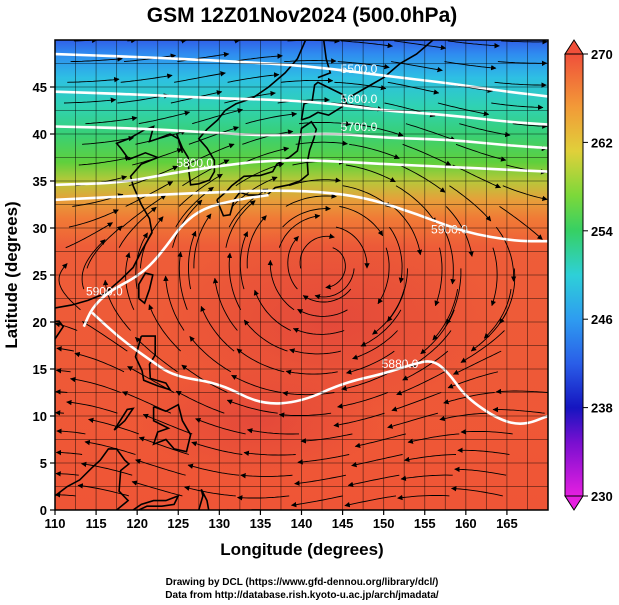  What do you see at coordinates (588, 275) in the screenshot?
I see `colorbar: 270 262 254 246 238 230` at bounding box center [588, 275].